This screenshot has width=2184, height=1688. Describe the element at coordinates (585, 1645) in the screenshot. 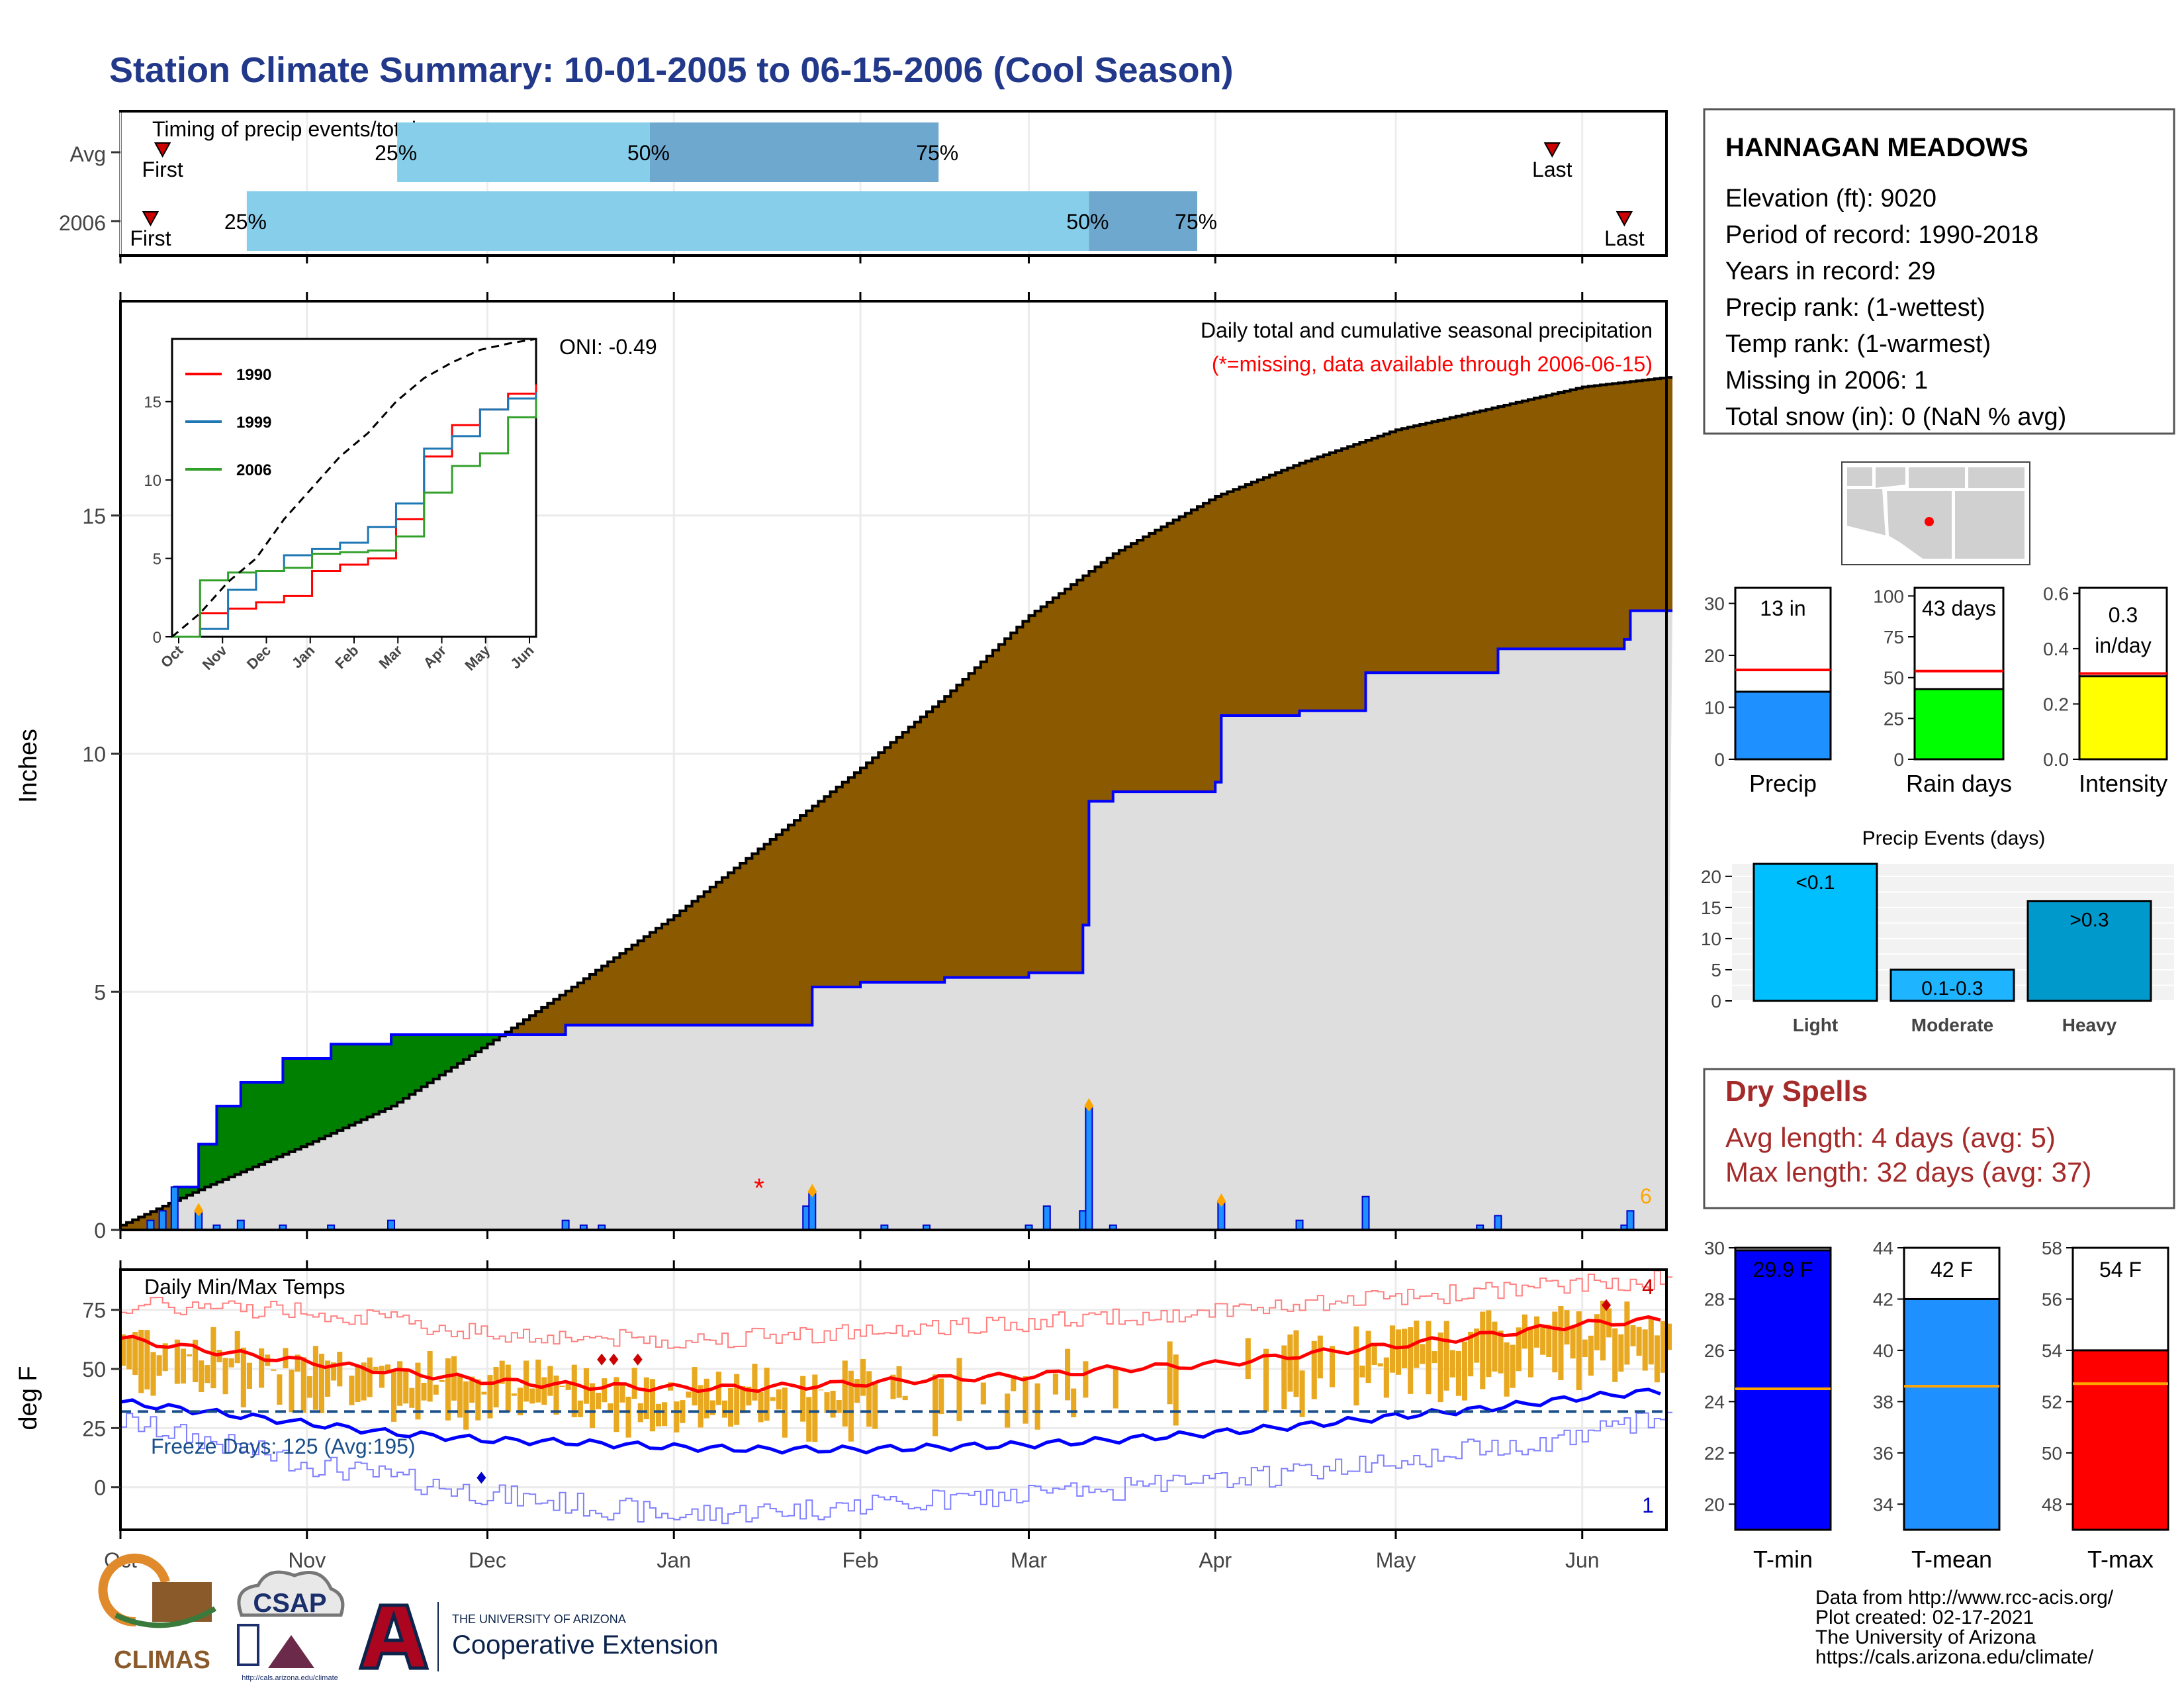

I see `ua-big-text: Cooperative Extension` at that location.